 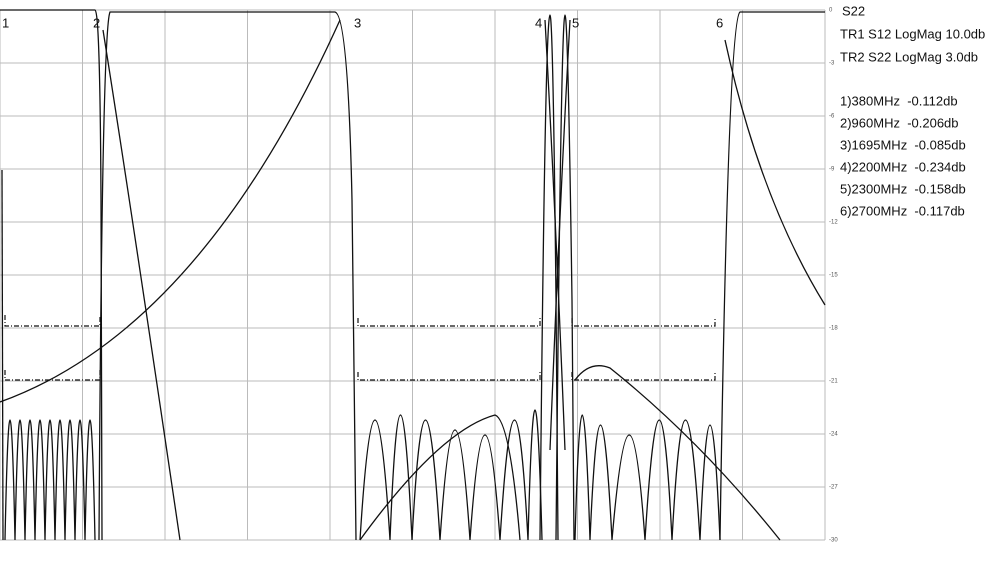 I want to click on axis-label: -24, so click(x=833, y=435).